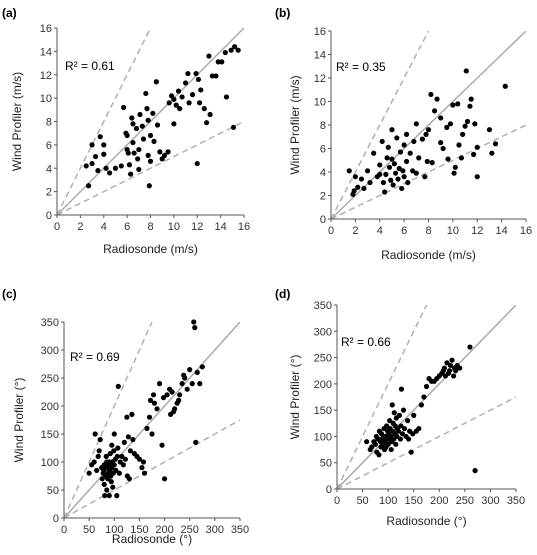 This screenshot has width=537, height=555. Describe the element at coordinates (90, 66) in the screenshot. I see `r-squared-label: R² = 0.61` at that location.